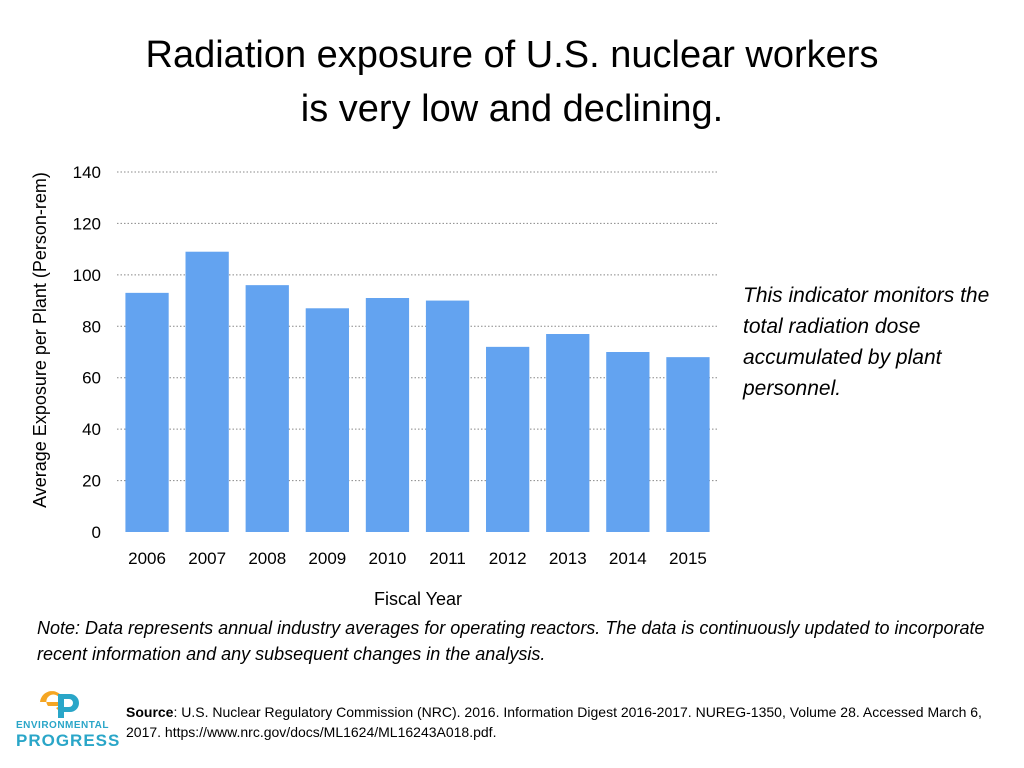  I want to click on y-tick-label-40: 40, so click(91, 429).